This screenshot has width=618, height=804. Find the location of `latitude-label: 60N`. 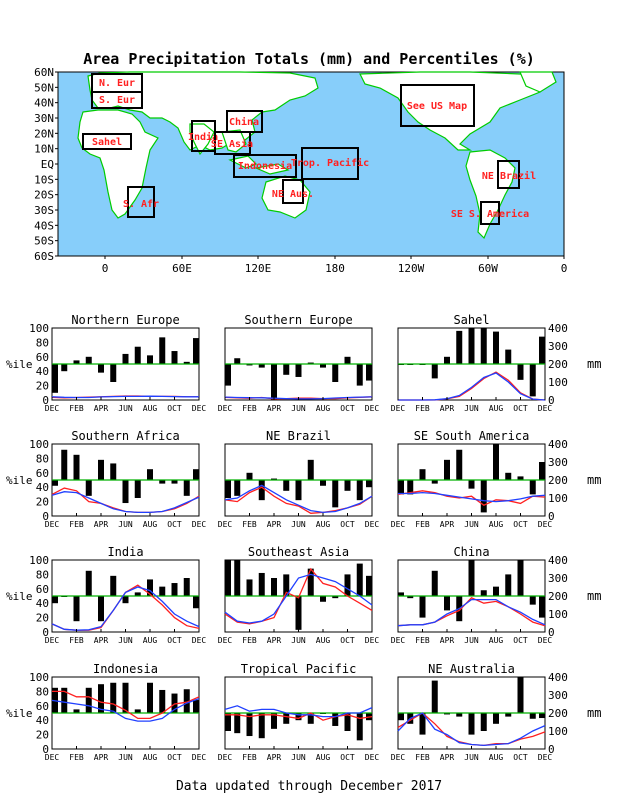

latitude-label: 60N is located at coordinates (44, 72).